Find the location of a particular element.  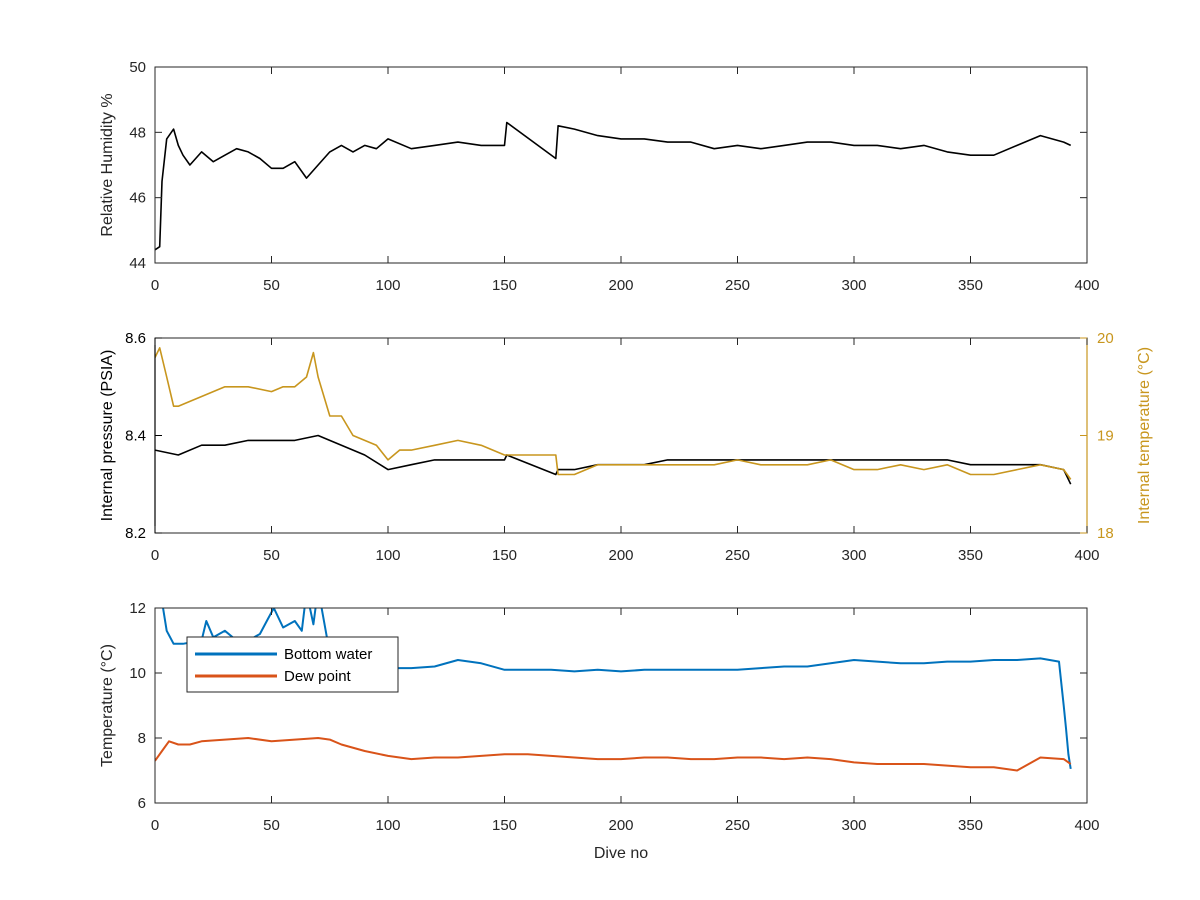

y-right-axis-title-middle: Internal temperature (°C) is located at coordinates (1144, 435).